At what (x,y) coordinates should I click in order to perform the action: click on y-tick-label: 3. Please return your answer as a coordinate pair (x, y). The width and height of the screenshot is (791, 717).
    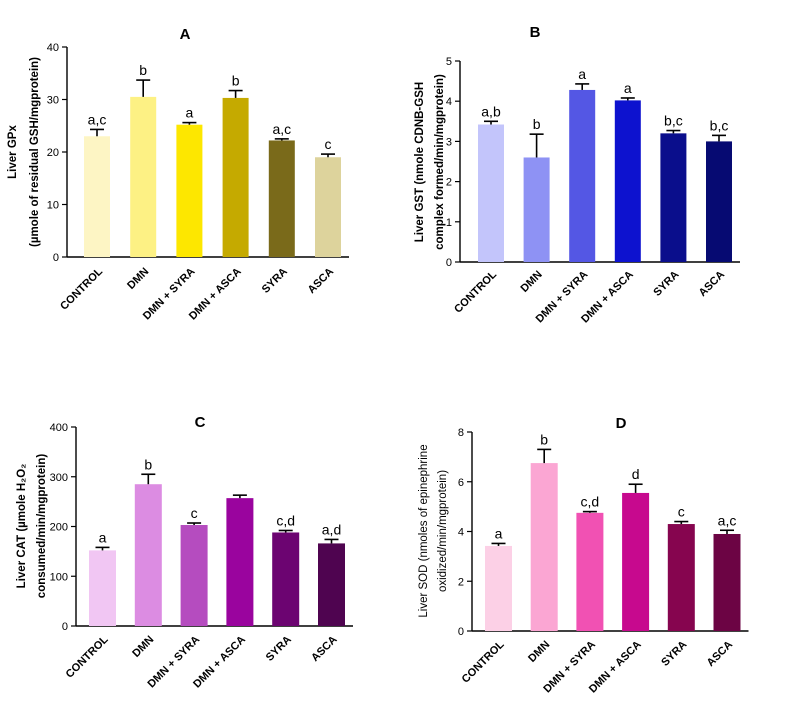
    Looking at the image, I should click on (449, 142).